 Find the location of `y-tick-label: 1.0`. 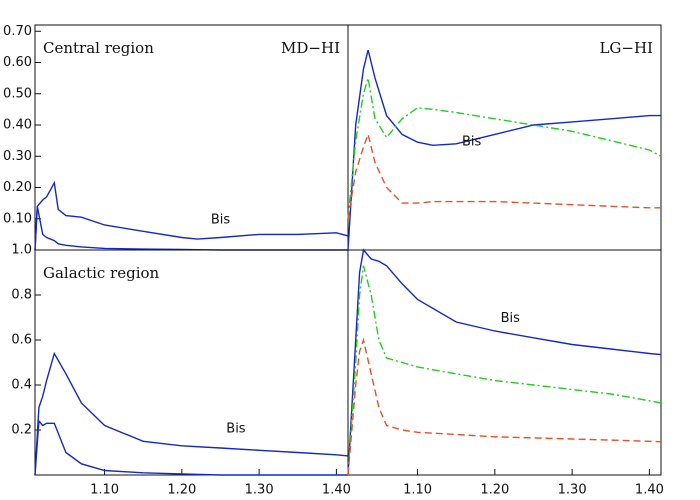

y-tick-label: 1.0 is located at coordinates (21, 250).